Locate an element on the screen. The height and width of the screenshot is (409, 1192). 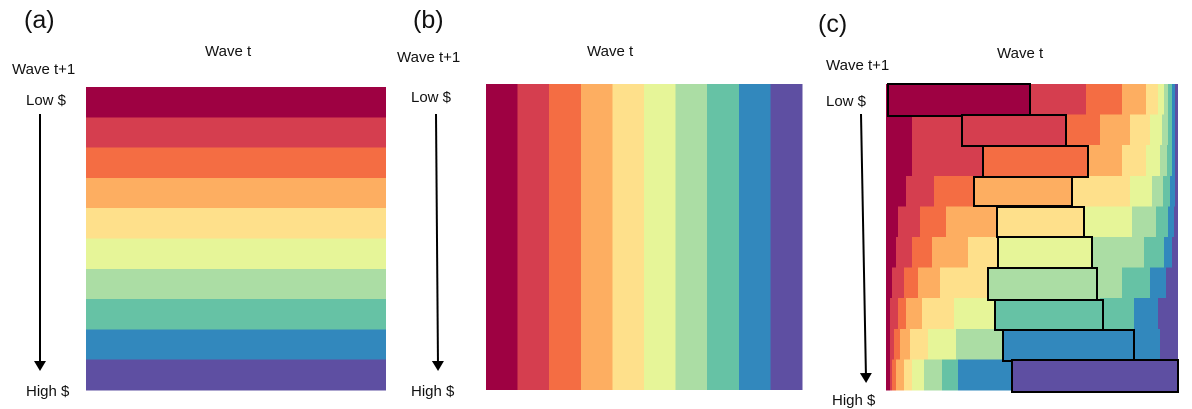
cell-r9-c5 is located at coordinates (919, 344).